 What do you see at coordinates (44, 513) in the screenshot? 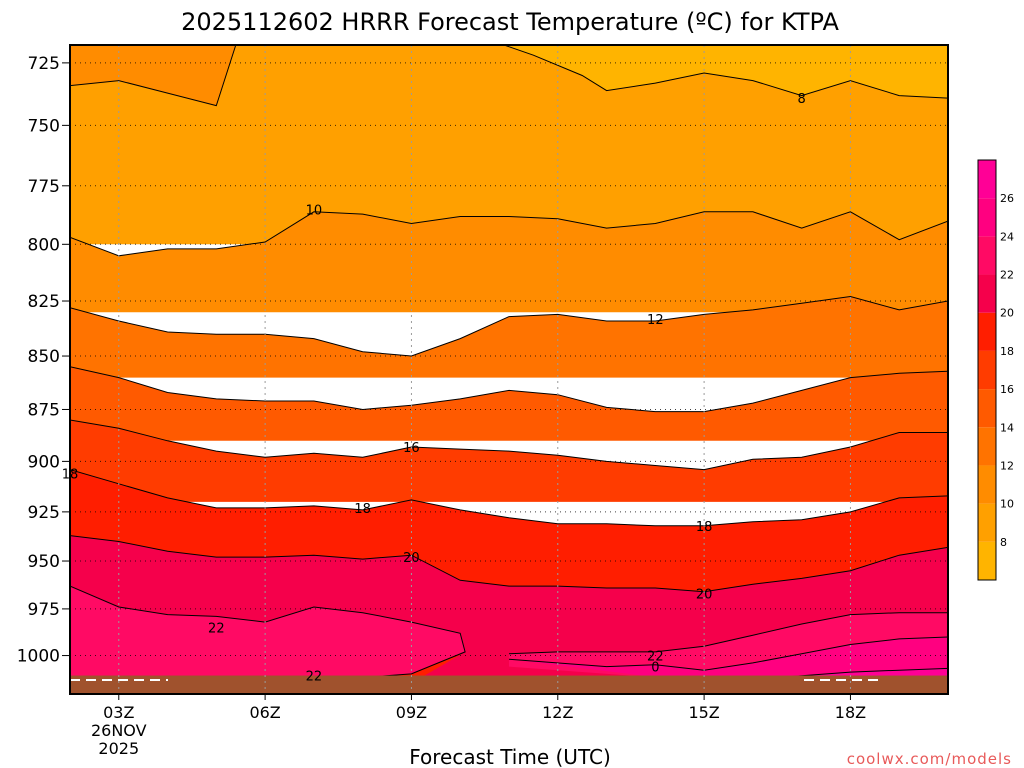
I see `y-tick-label: 925` at bounding box center [44, 513].